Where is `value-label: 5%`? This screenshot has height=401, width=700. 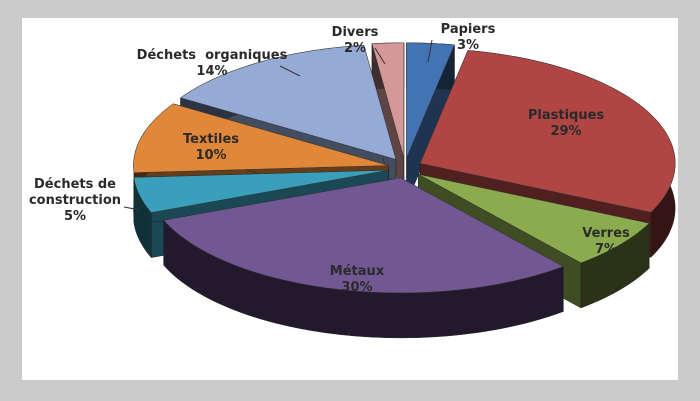 value-label: 5% is located at coordinates (75, 216).